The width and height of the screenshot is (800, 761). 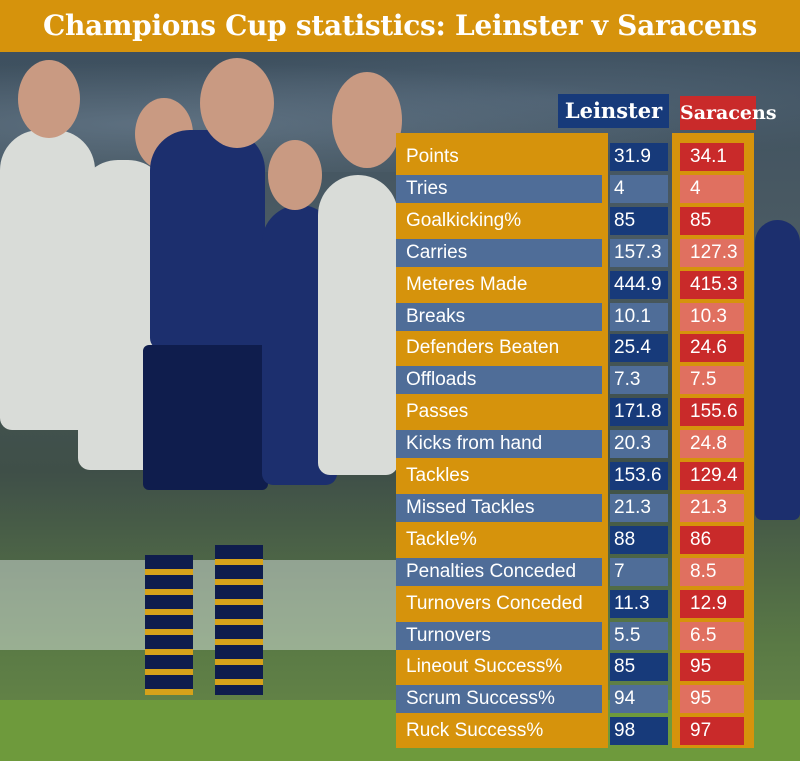 I want to click on table-row: Lineout Success% 85 95, so click(x=576, y=667).